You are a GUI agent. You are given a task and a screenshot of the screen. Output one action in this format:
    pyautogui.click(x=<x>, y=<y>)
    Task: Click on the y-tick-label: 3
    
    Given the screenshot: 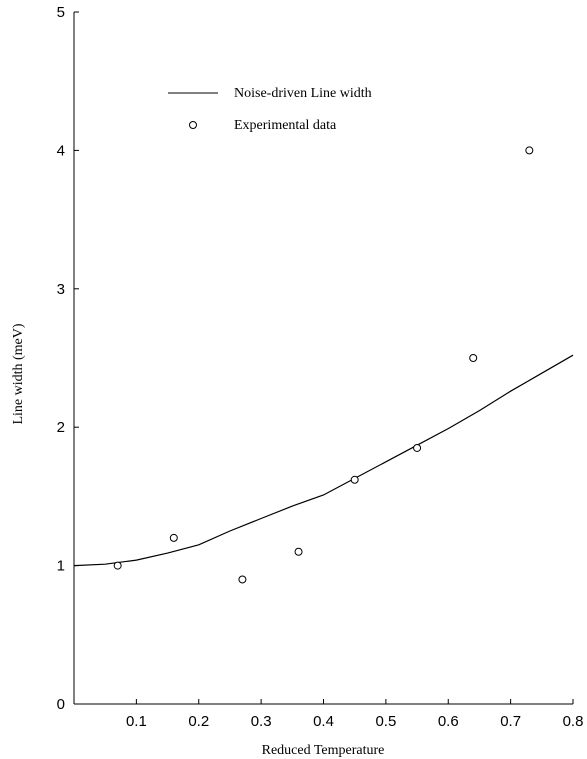 What is the action you would take?
    pyautogui.click(x=61, y=289)
    